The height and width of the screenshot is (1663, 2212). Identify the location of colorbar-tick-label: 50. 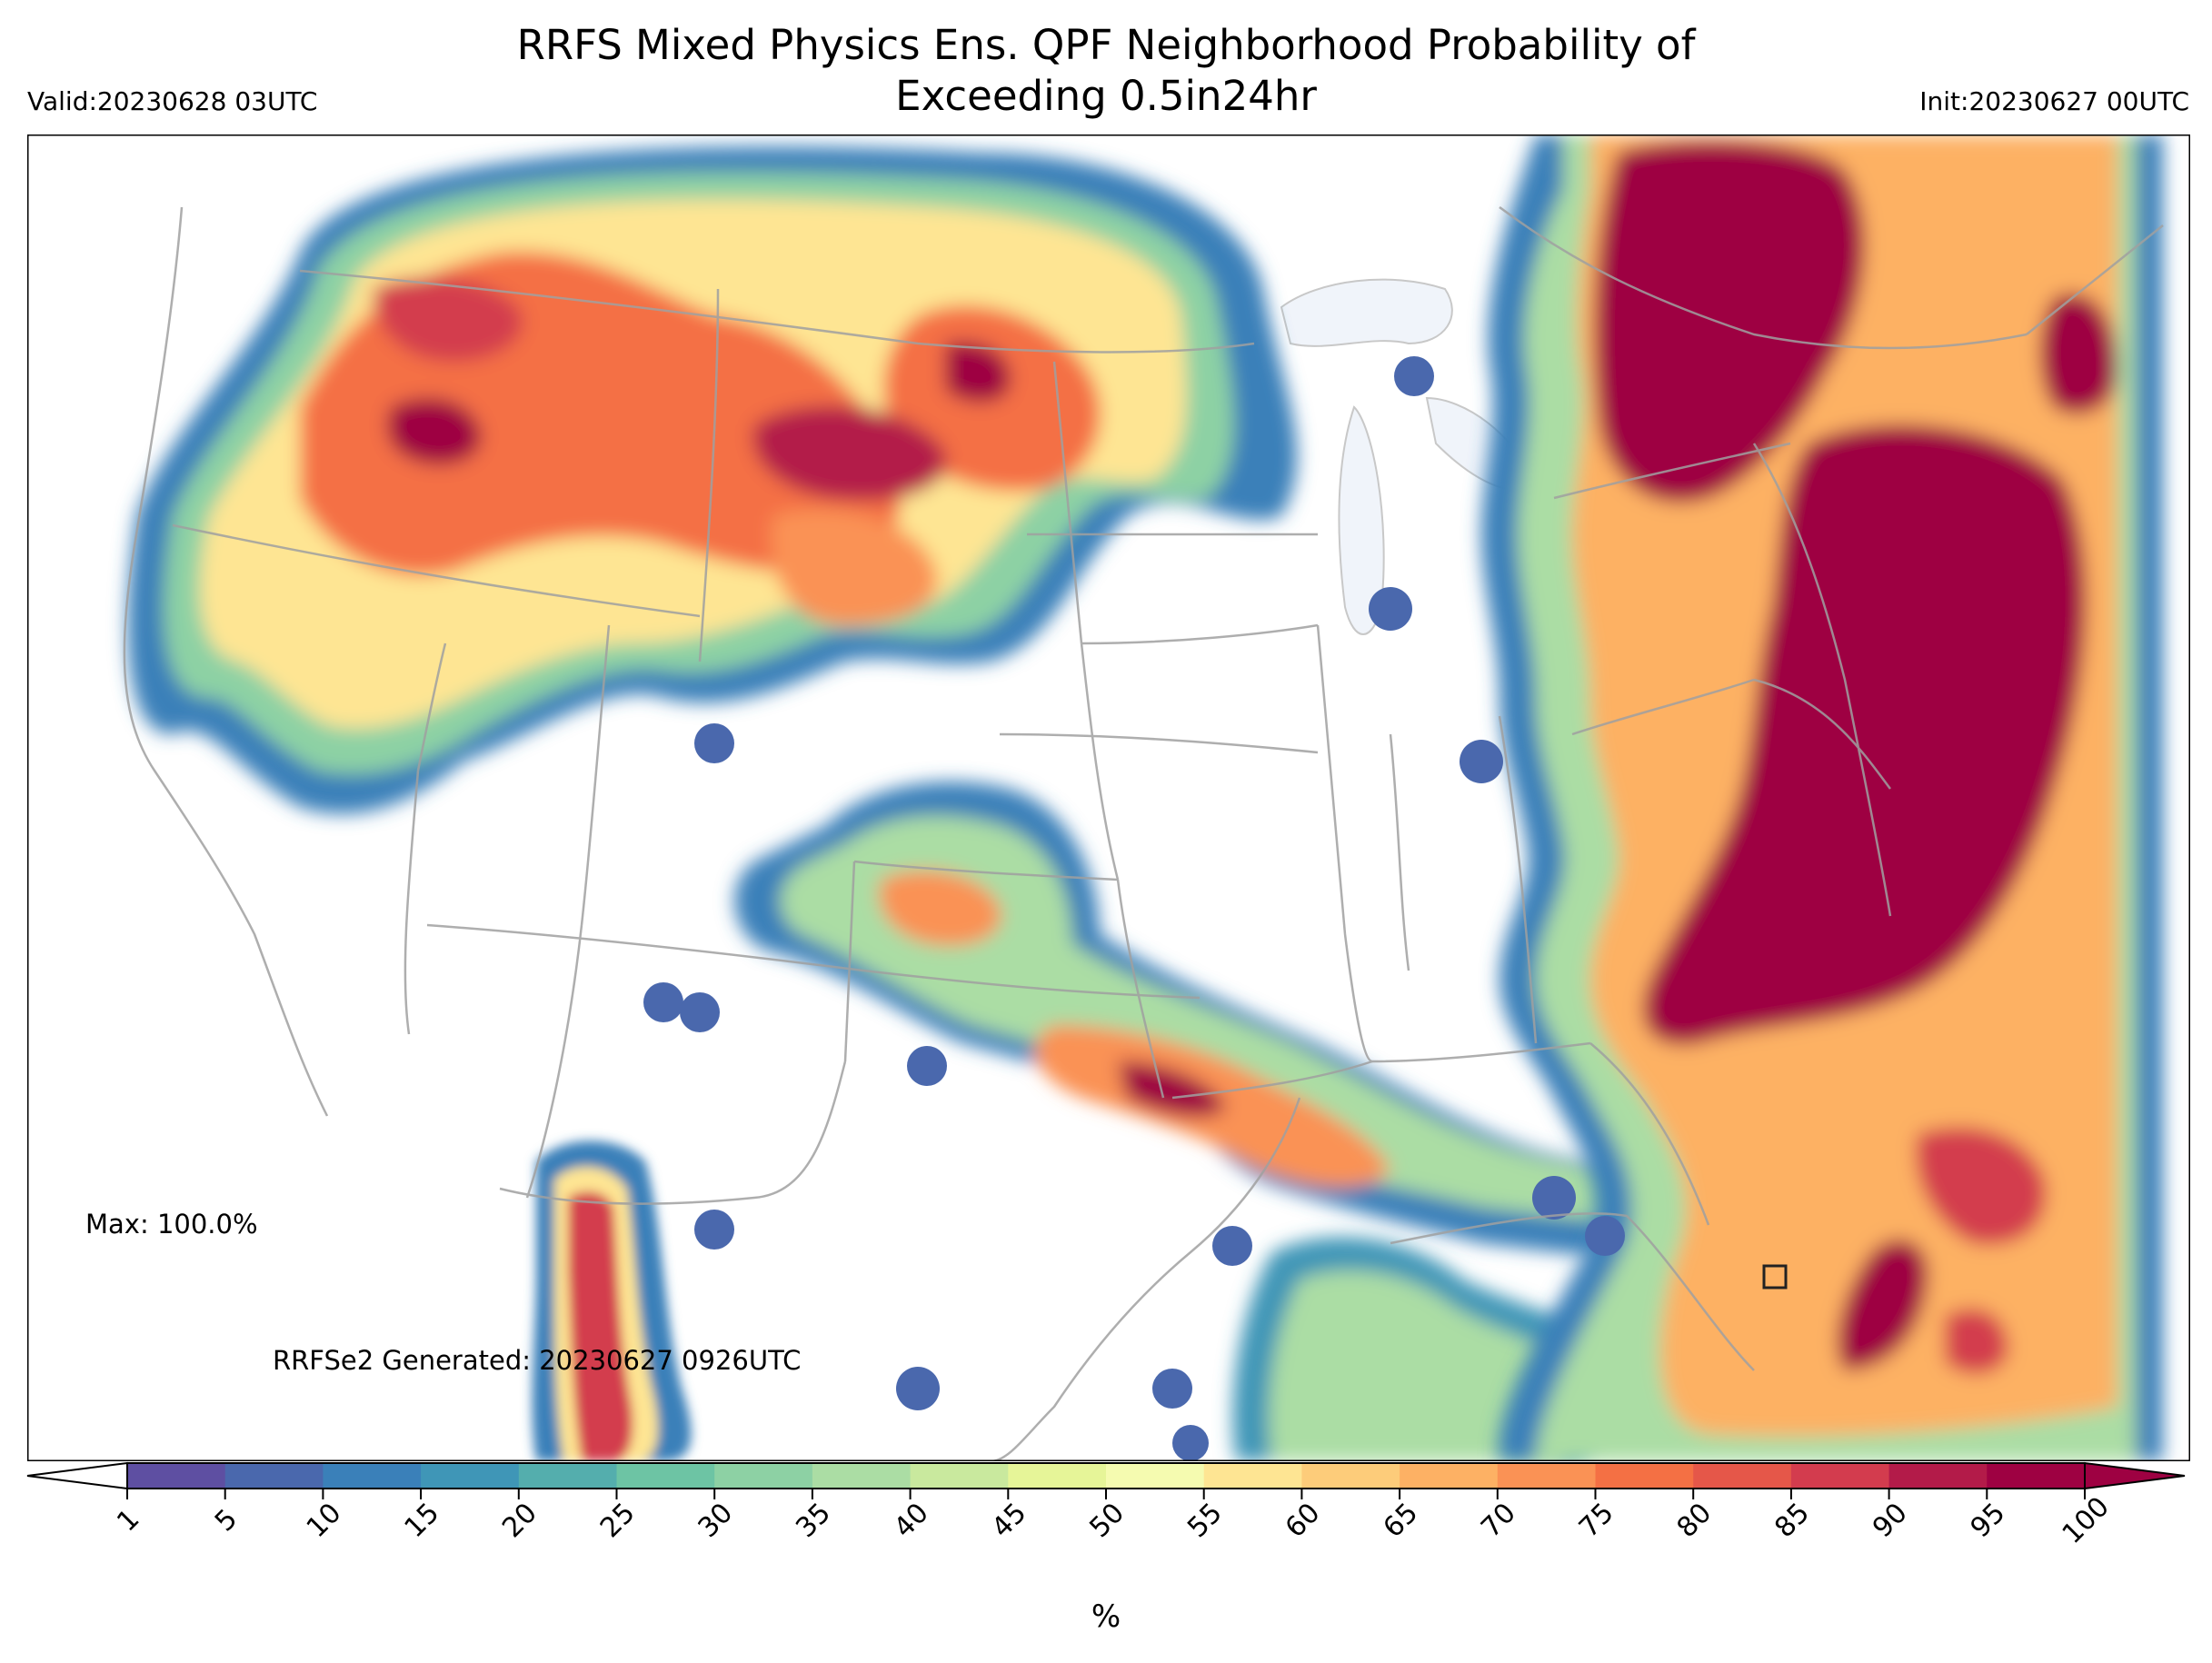
(1107, 1520).